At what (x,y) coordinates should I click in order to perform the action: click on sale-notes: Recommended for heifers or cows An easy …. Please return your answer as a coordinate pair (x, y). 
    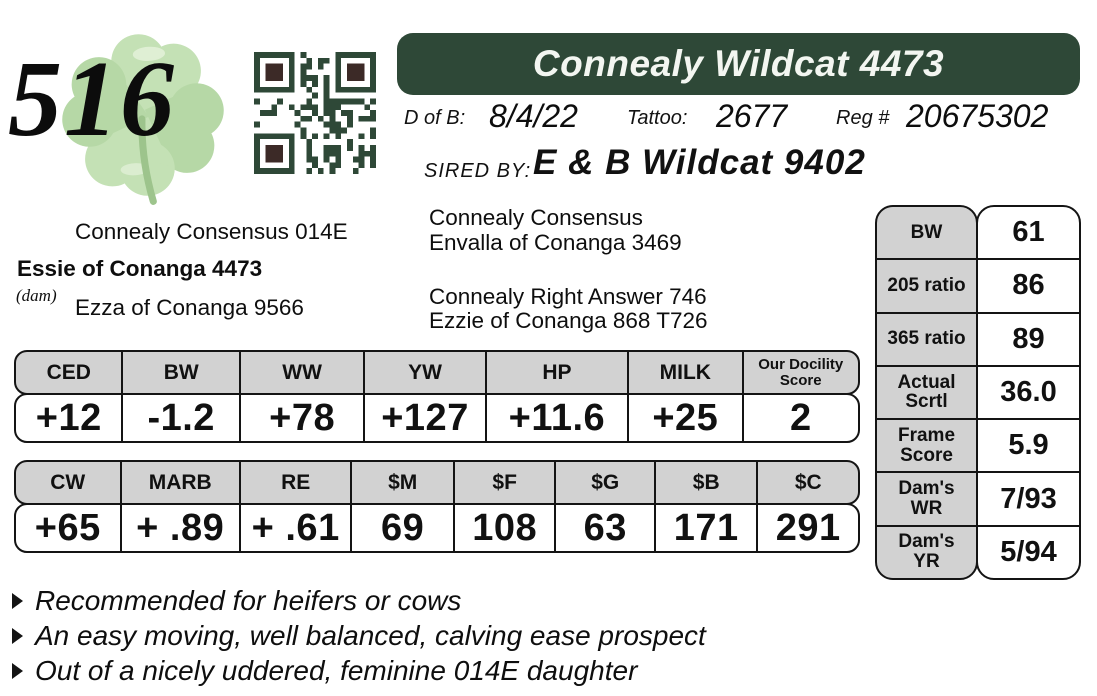
    Looking at the image, I should click on (359, 635).